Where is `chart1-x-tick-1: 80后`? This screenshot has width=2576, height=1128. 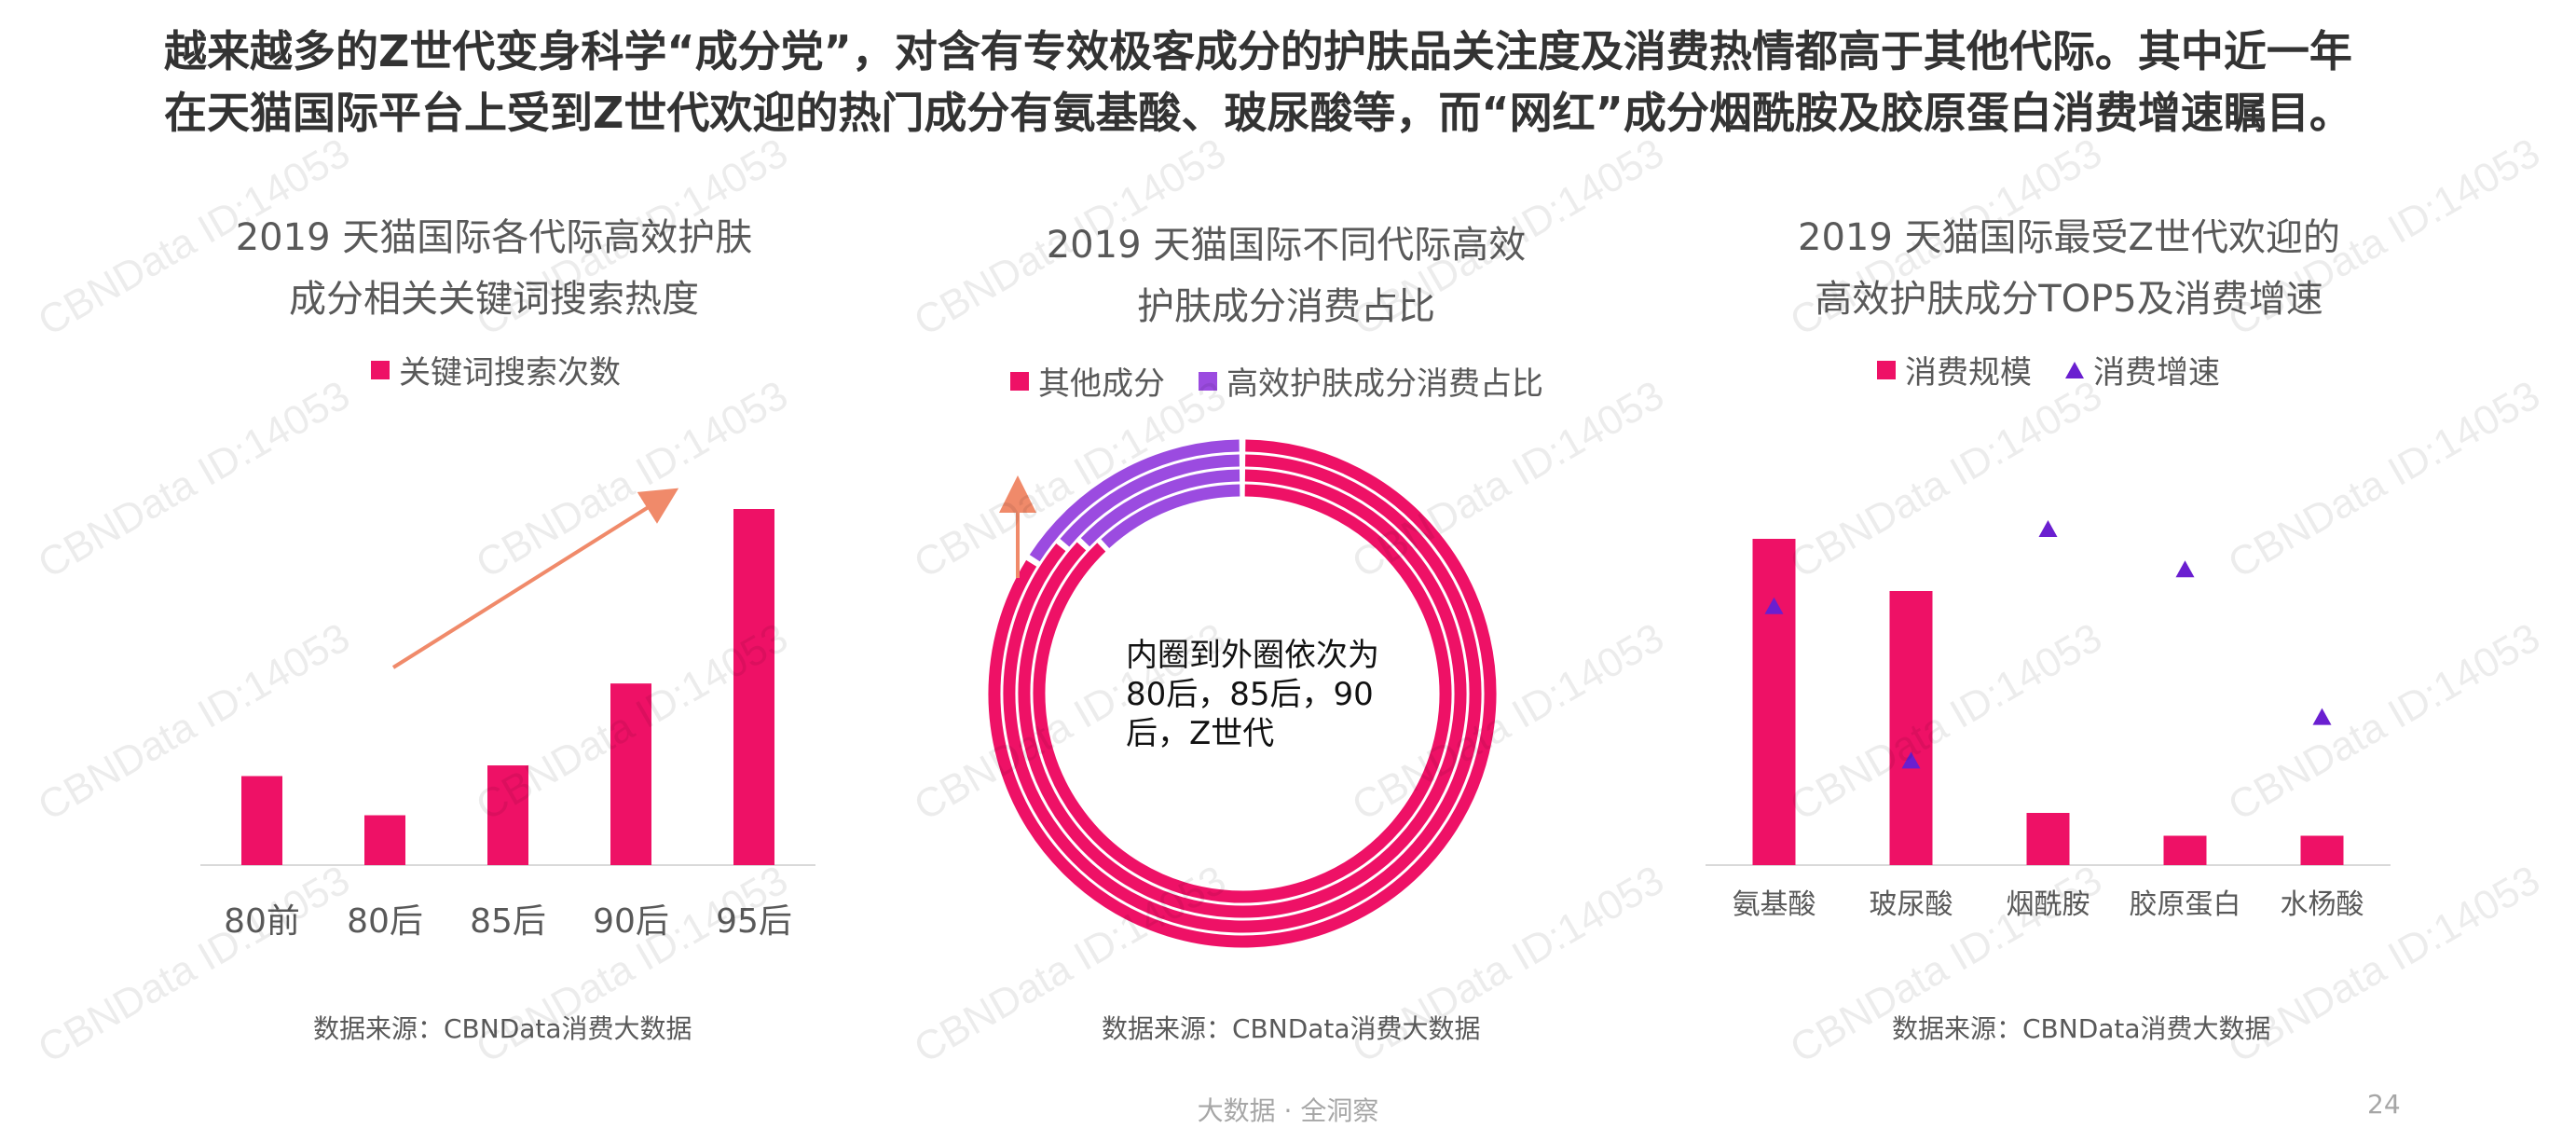 chart1-x-tick-1: 80后 is located at coordinates (385, 922).